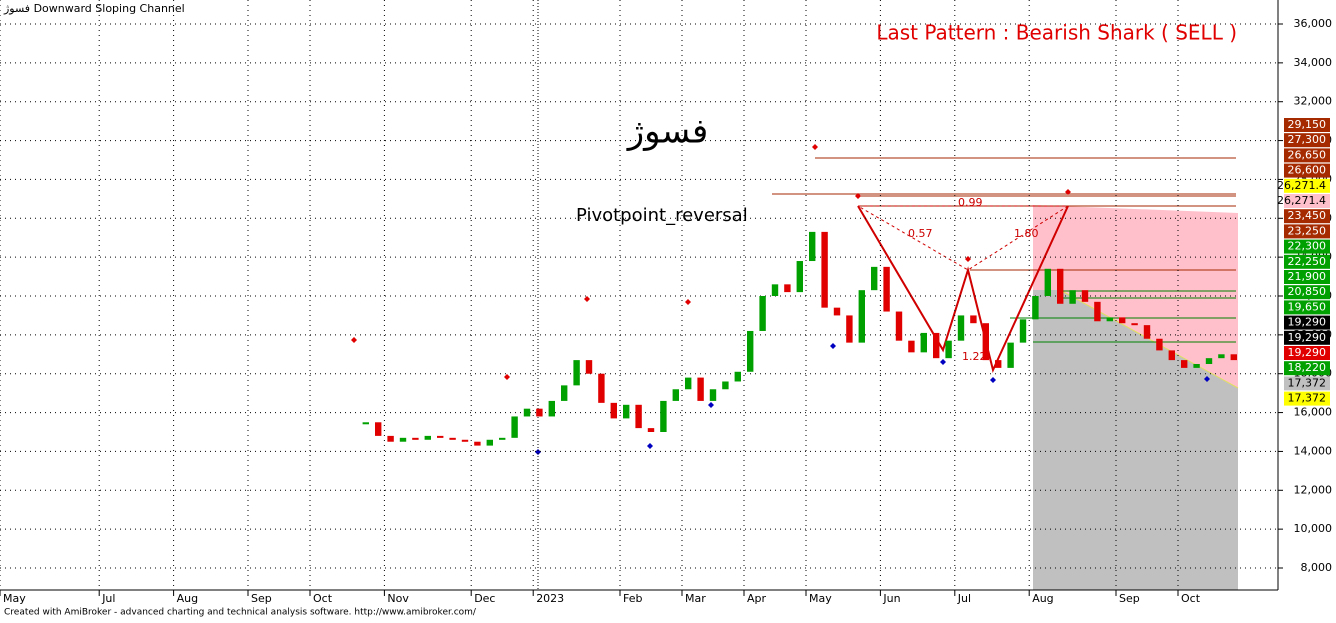  Describe the element at coordinates (1313, 412) in the screenshot. I see `y-tick-label: 16,000` at that location.